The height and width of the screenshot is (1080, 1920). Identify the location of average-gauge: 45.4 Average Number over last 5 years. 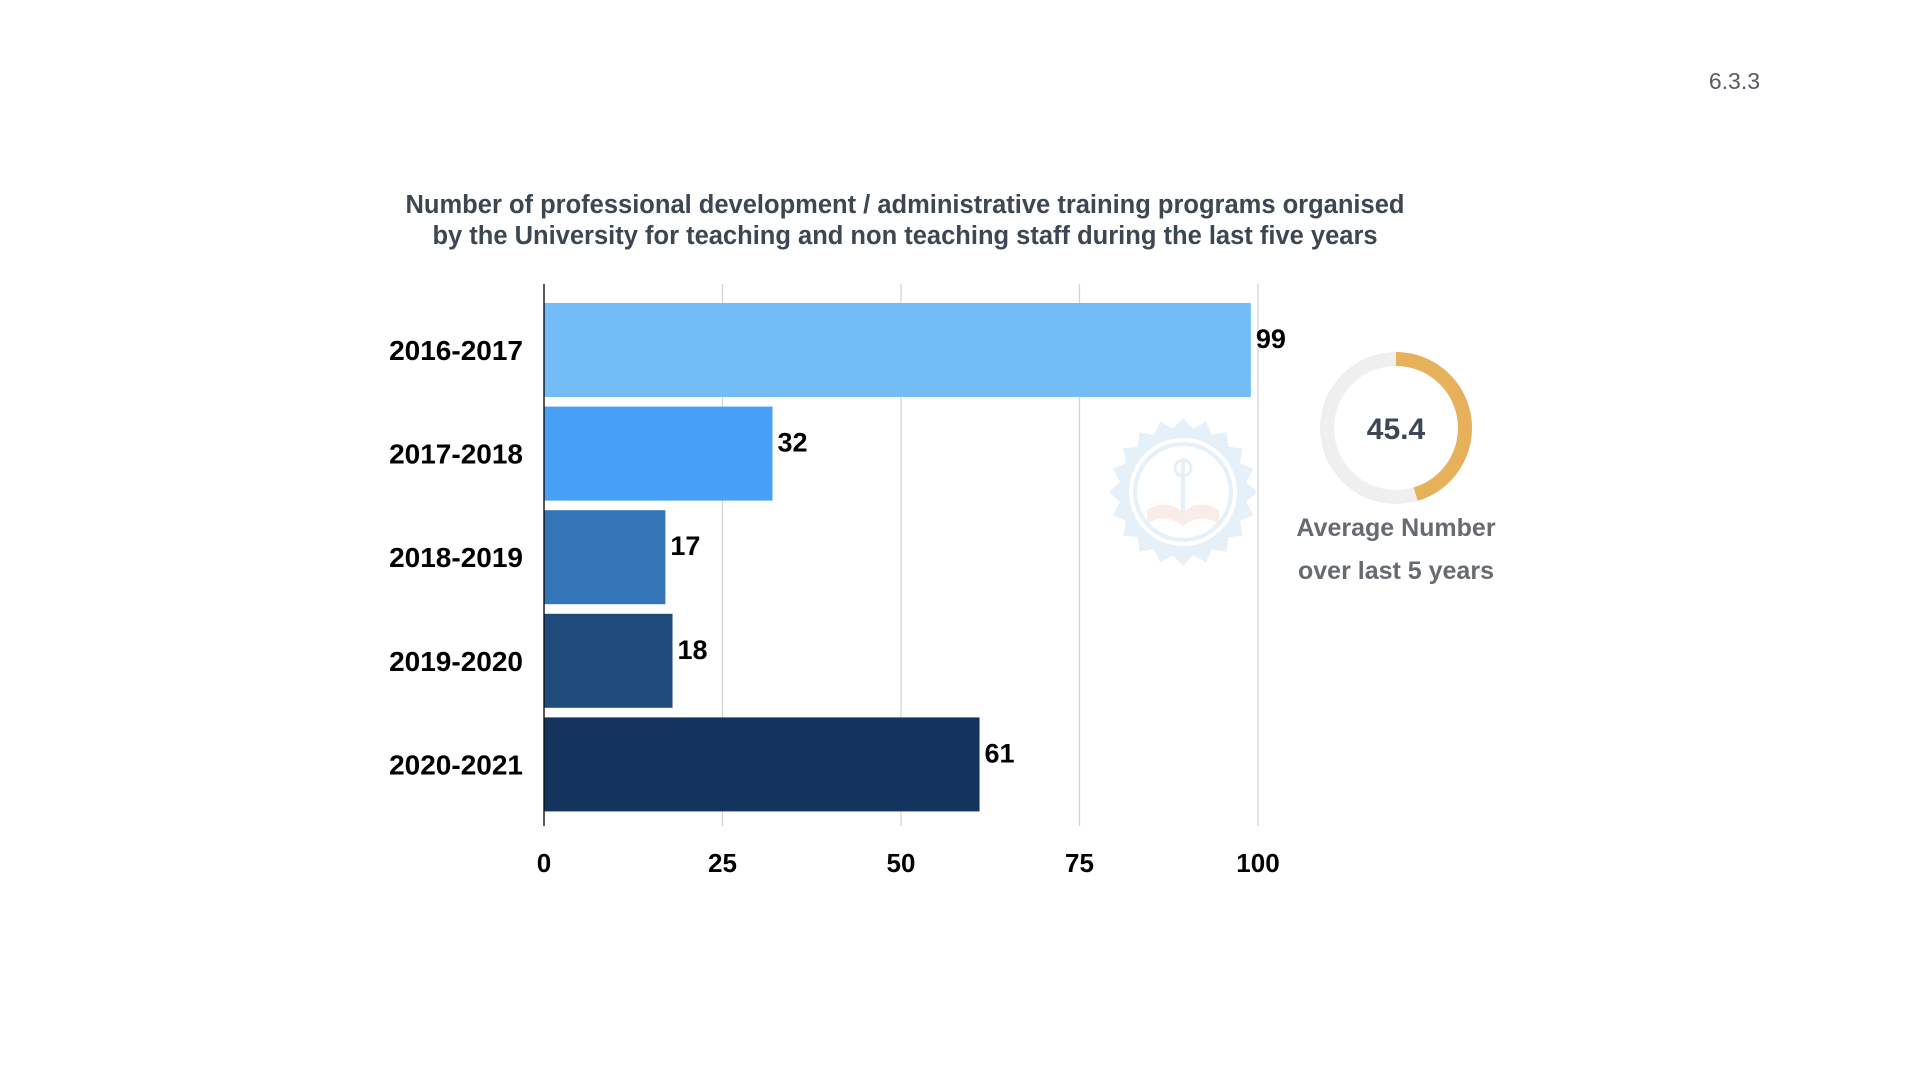
(1396, 468).